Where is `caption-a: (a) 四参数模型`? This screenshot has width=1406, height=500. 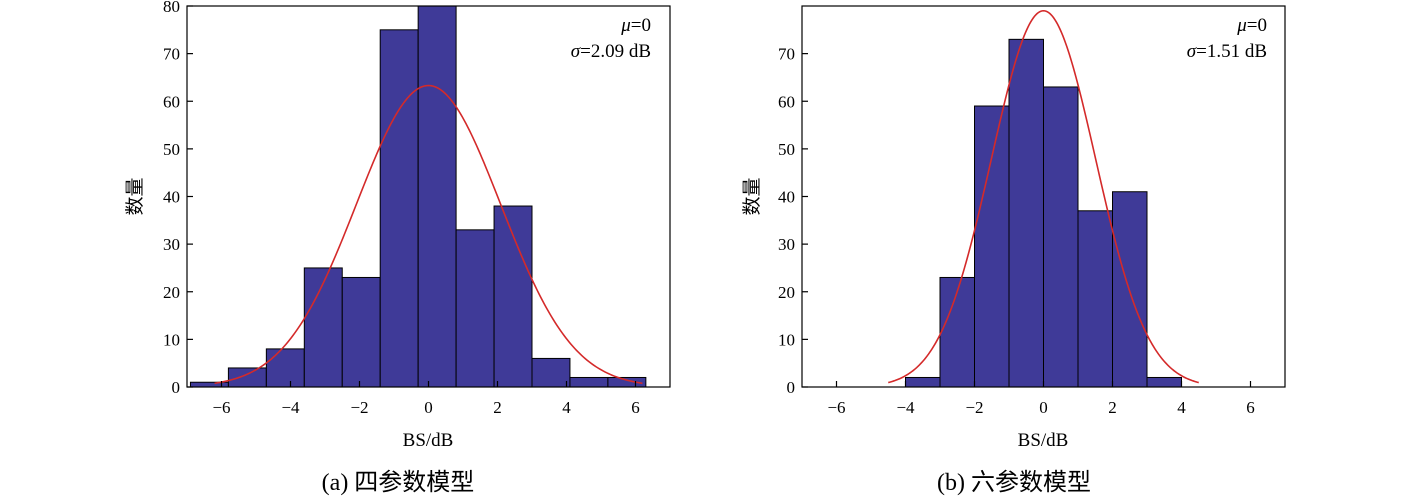
caption-a: (a) 四参数模型 is located at coordinates (398, 482).